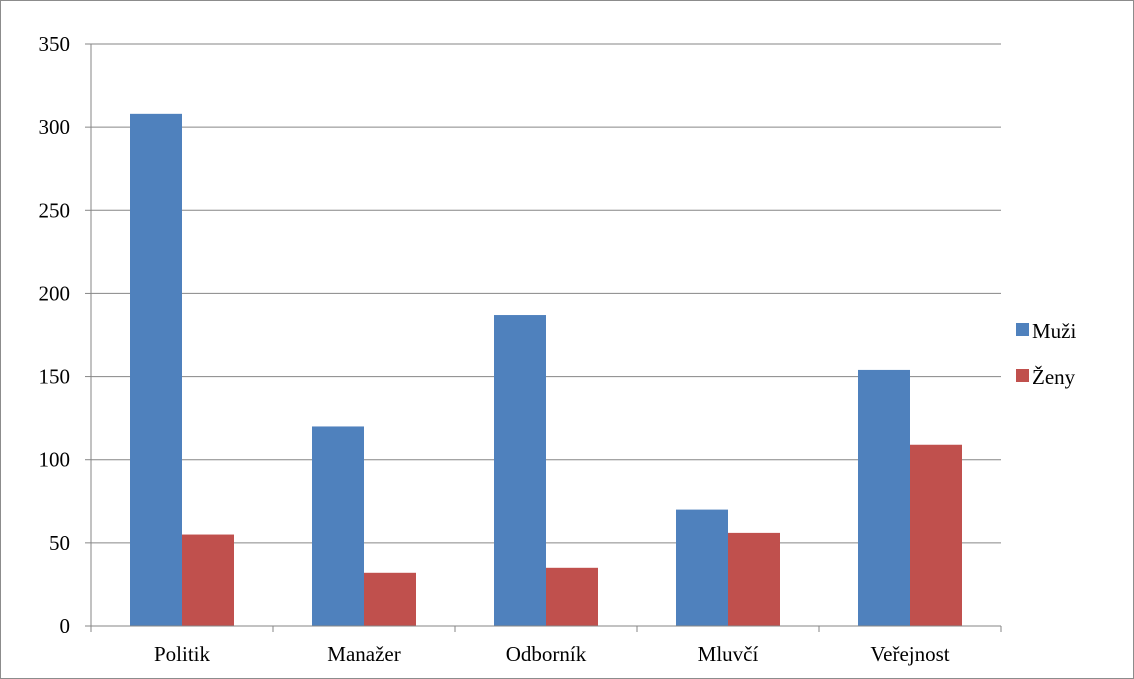 The height and width of the screenshot is (679, 1134). What do you see at coordinates (338, 526) in the screenshot?
I see `bar-muži-manažer` at bounding box center [338, 526].